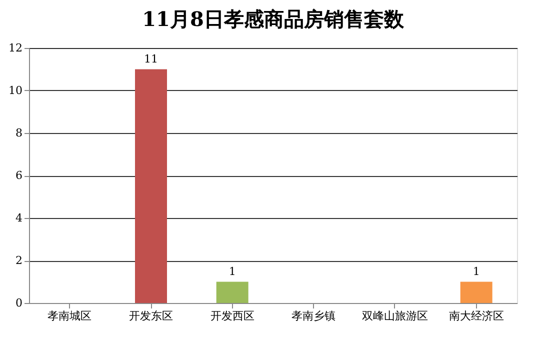  What do you see at coordinates (19, 303) in the screenshot?
I see `y-tick-label: 0` at bounding box center [19, 303].